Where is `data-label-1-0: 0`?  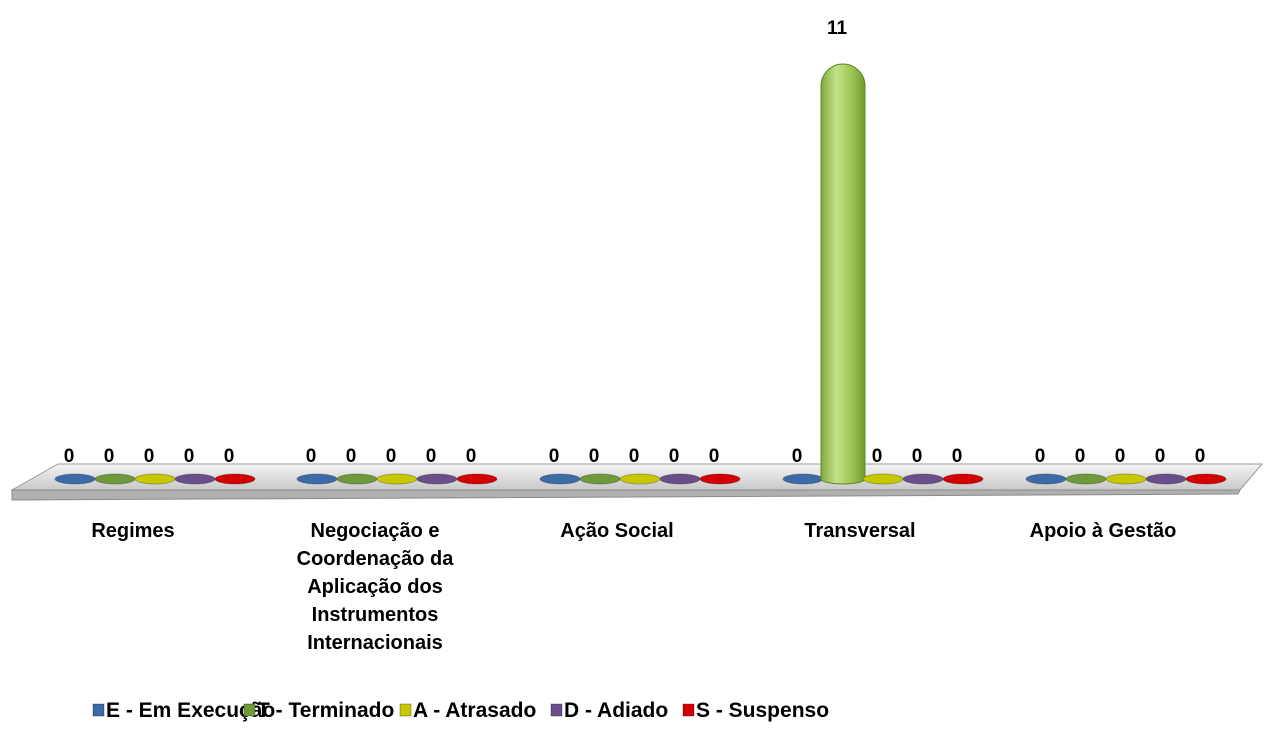
data-label-1-0: 0 is located at coordinates (311, 456).